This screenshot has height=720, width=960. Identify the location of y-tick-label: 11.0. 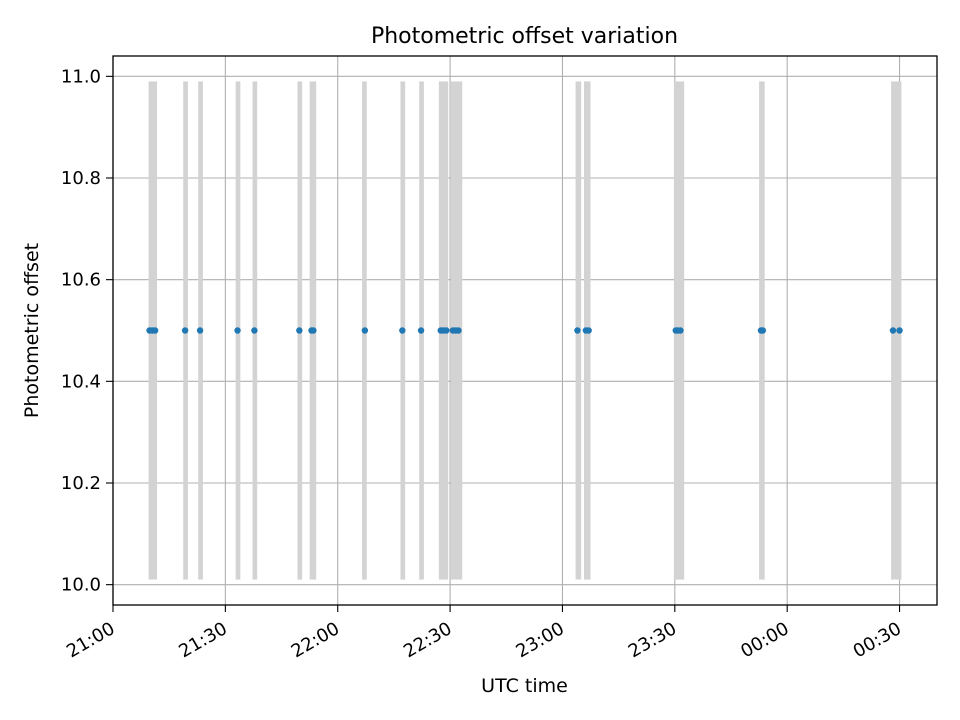
(81, 76).